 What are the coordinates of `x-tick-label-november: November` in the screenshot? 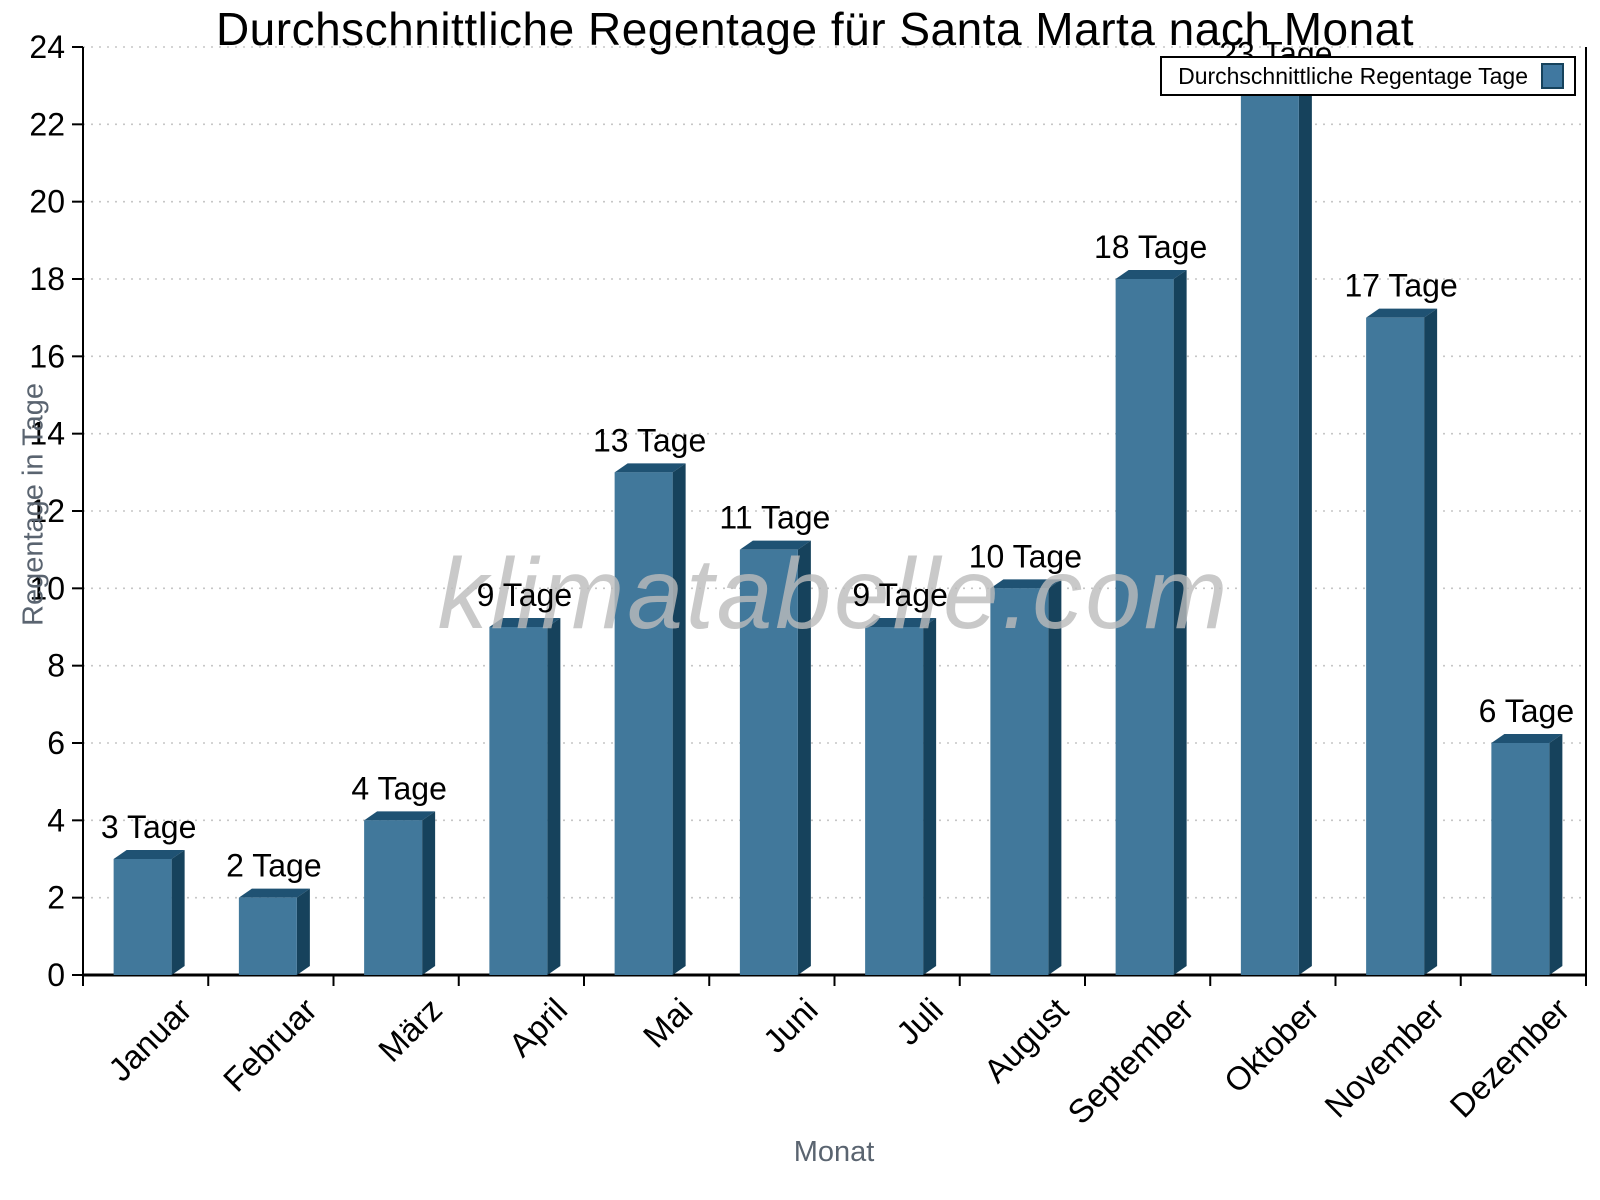 It's located at (1384, 1058).